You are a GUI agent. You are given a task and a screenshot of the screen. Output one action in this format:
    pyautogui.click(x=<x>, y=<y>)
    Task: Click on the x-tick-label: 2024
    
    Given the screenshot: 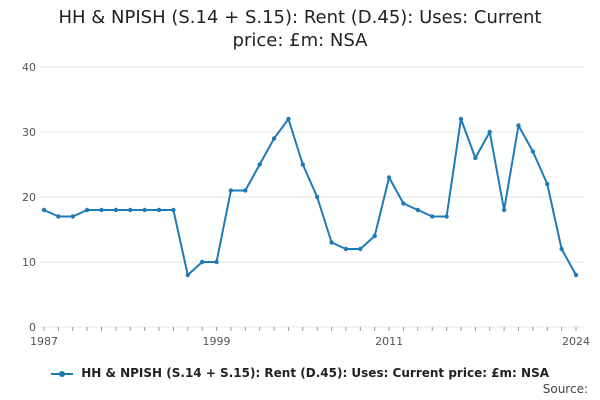 What is the action you would take?
    pyautogui.click(x=576, y=341)
    